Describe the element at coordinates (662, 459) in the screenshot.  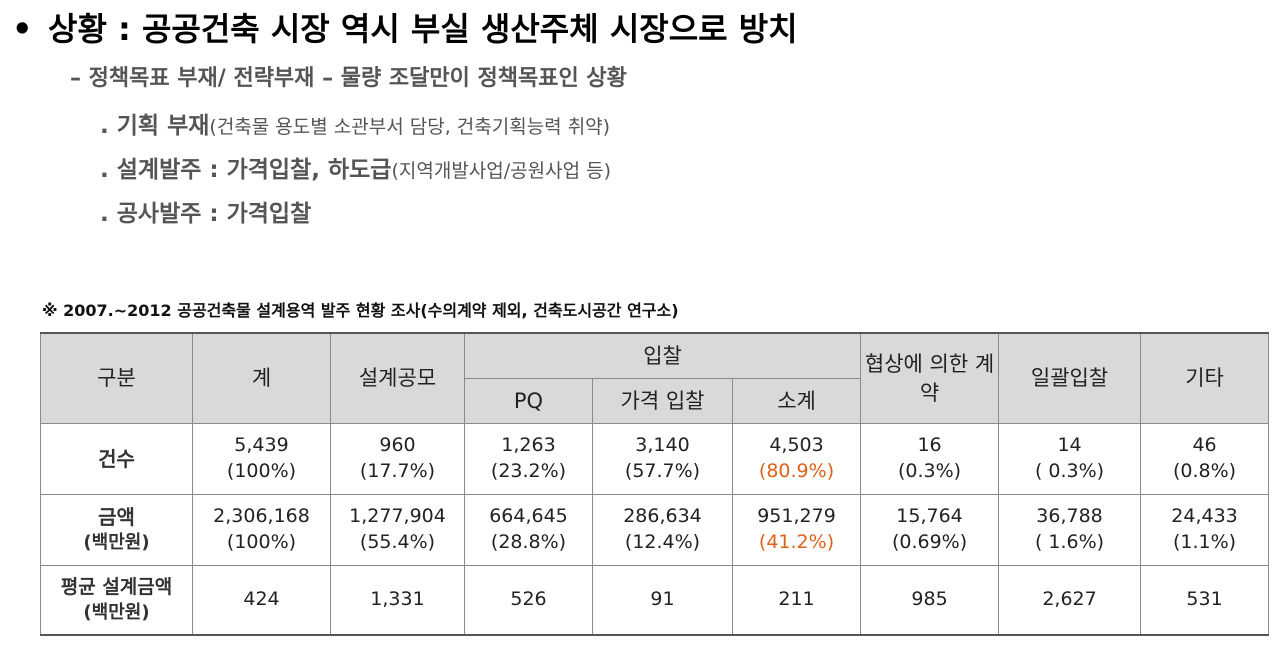
I see `table-cell: 3,140 (57.7%)` at that location.